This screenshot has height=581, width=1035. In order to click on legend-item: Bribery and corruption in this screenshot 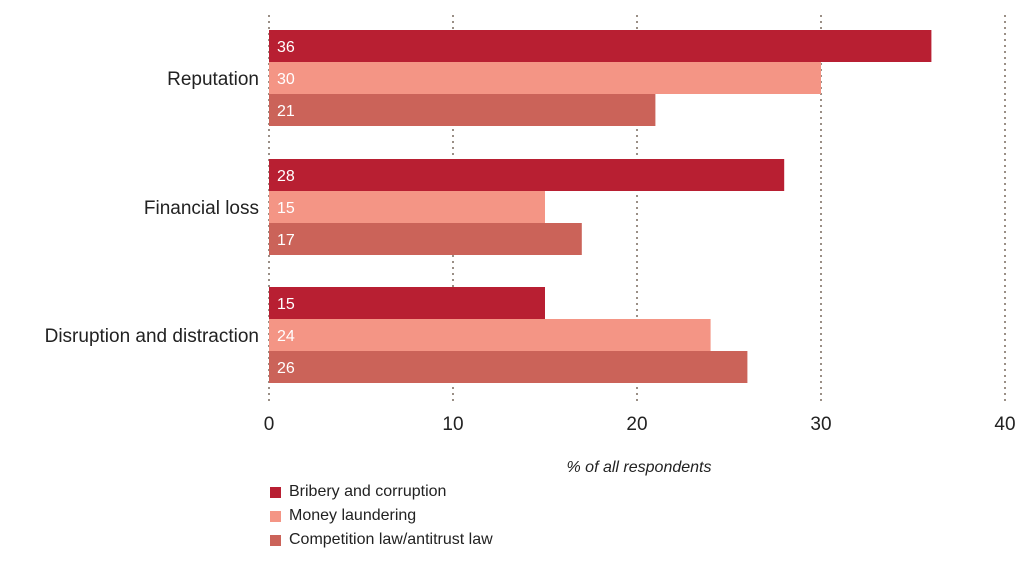, I will do `click(381, 492)`.